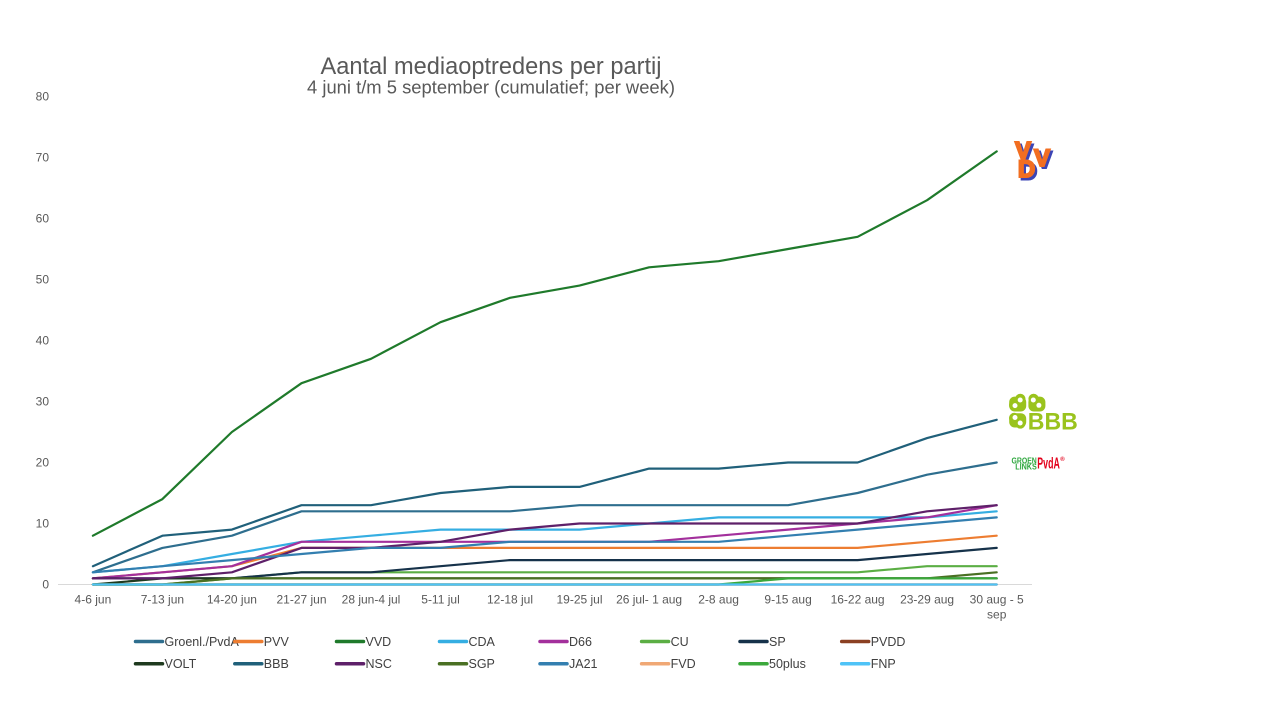 The width and height of the screenshot is (1280, 725). I want to click on svg-text: 4-6 jun, so click(93, 600).